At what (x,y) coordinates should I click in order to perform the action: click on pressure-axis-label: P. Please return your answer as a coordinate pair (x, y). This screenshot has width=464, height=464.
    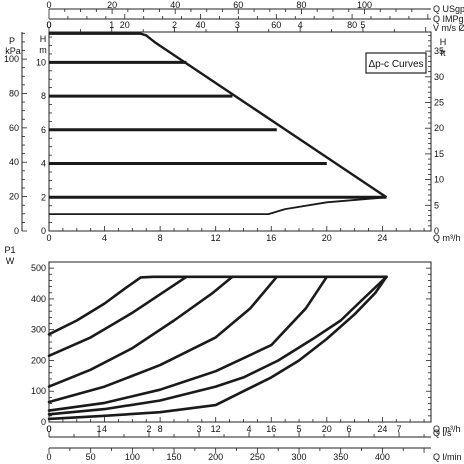
    Looking at the image, I should click on (12, 41).